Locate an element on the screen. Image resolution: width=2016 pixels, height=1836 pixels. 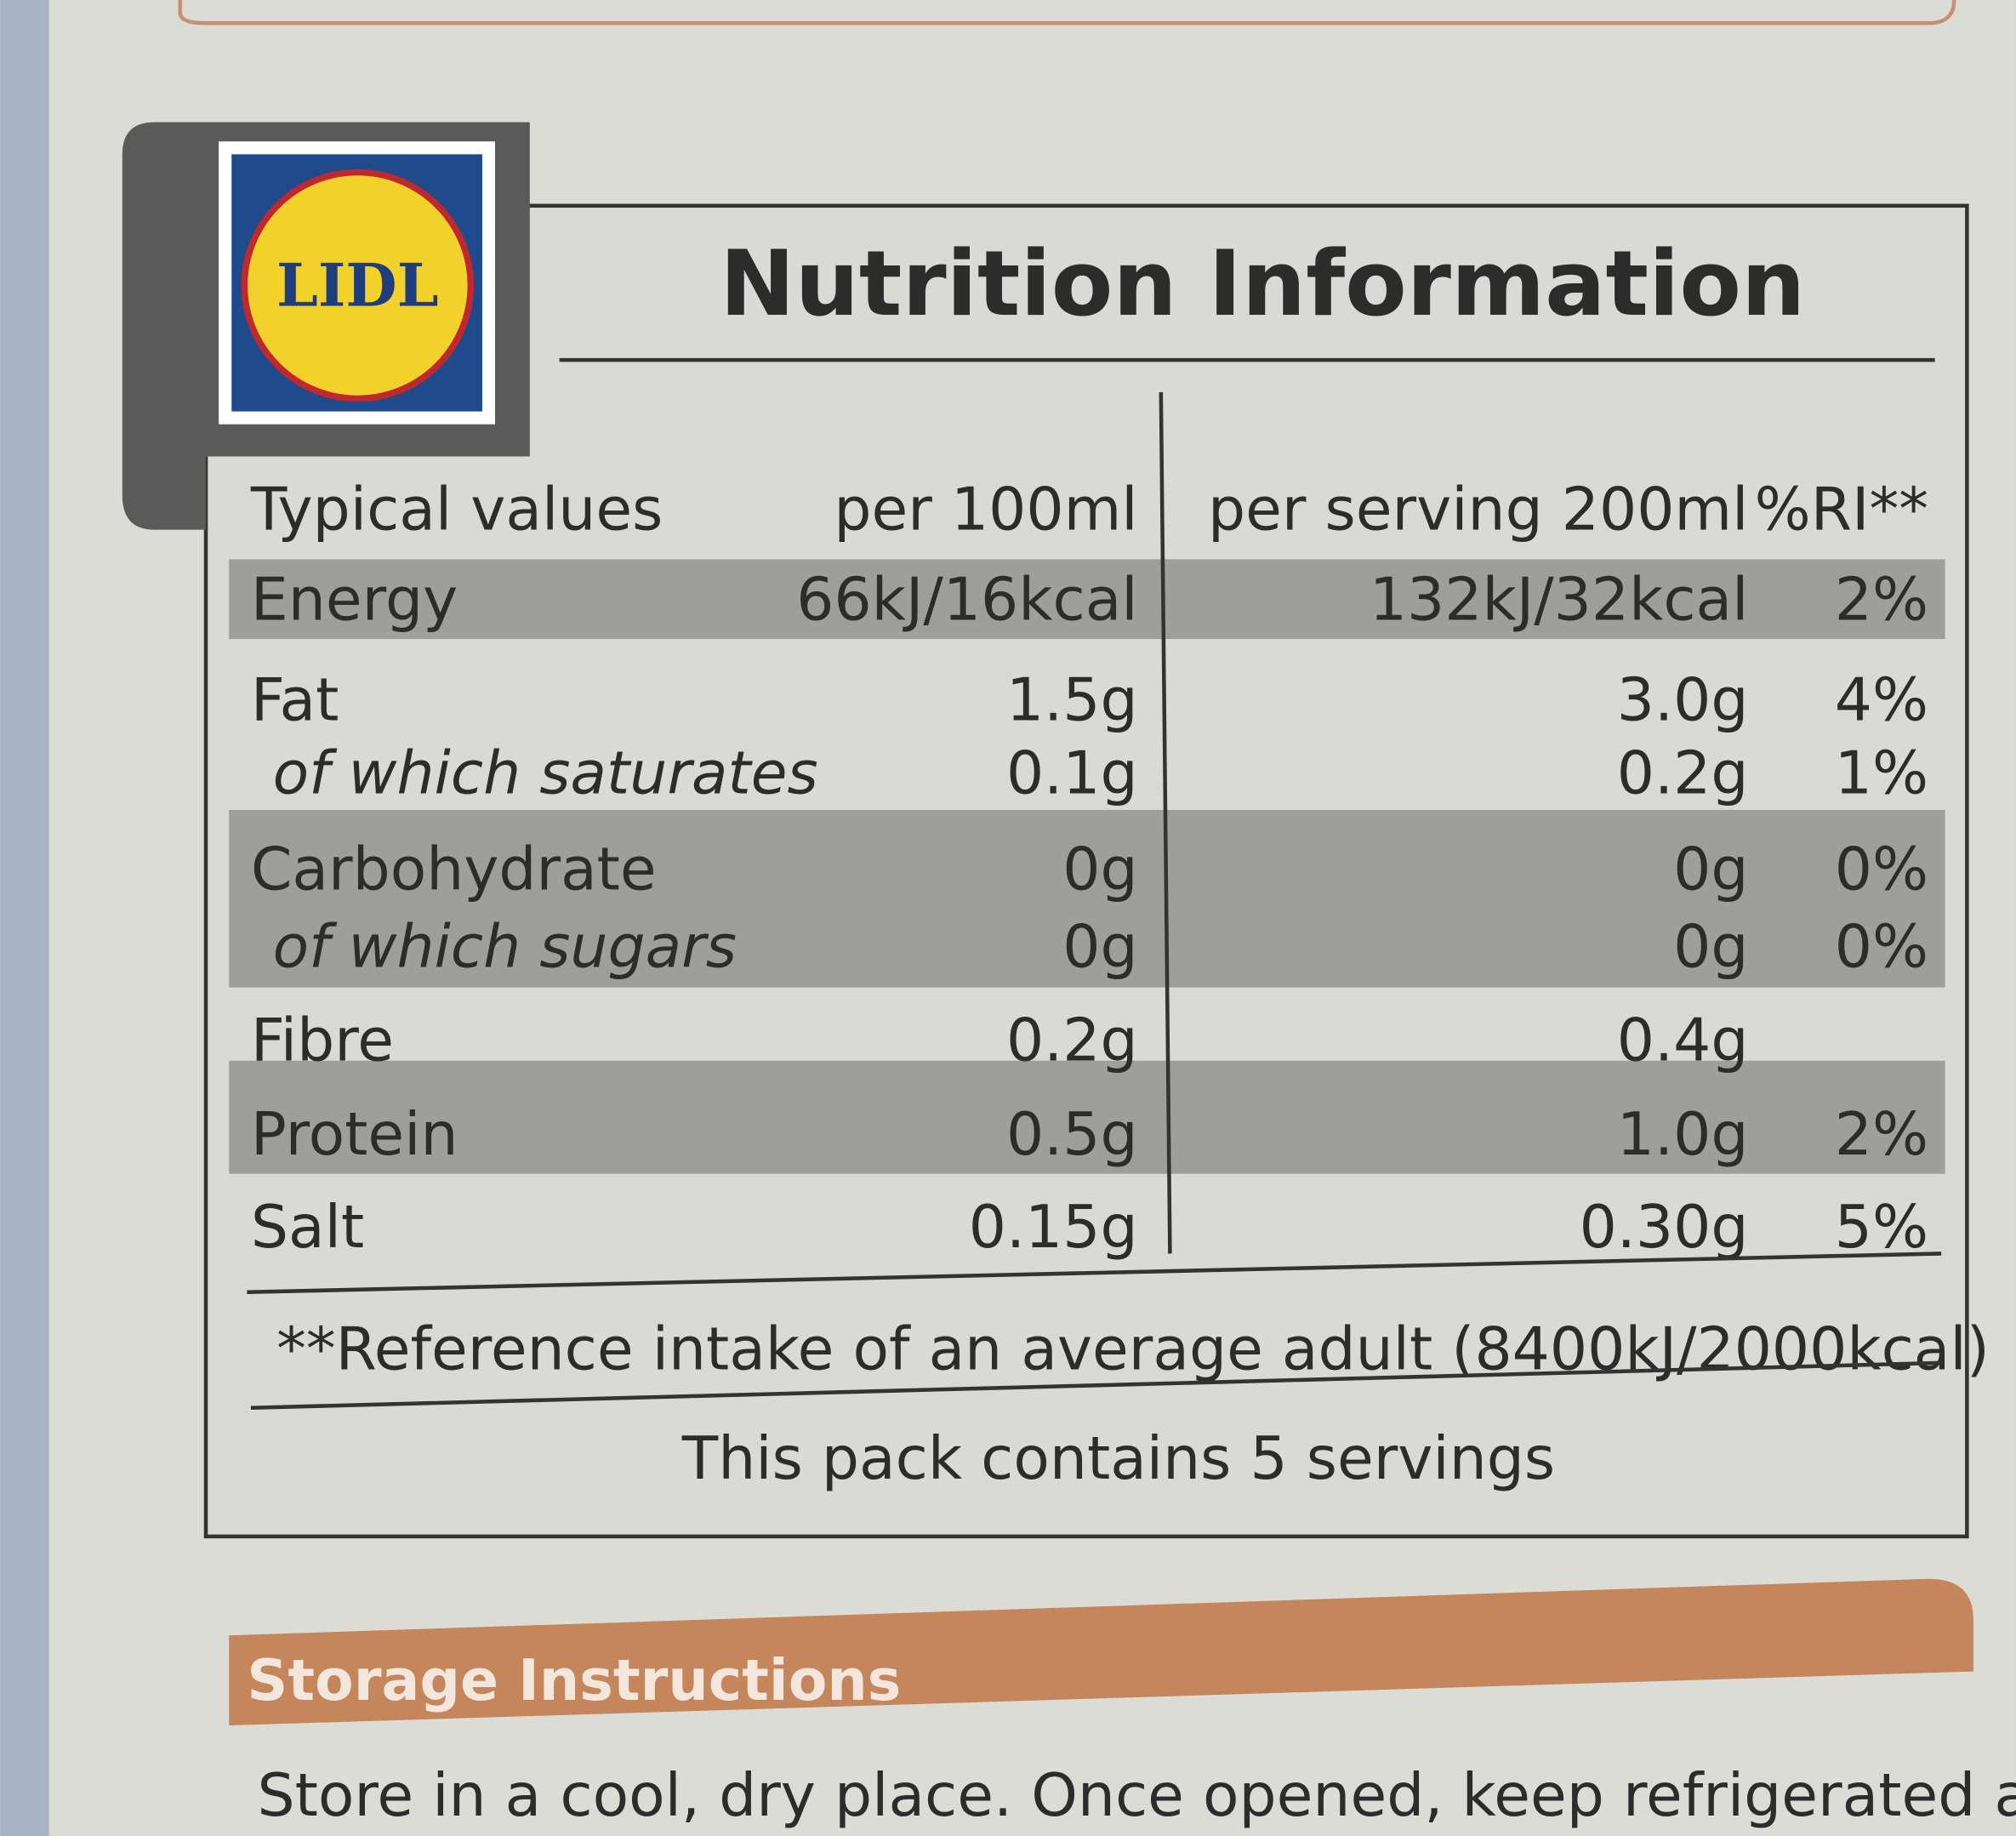
nutrient-name: Salt is located at coordinates (307, 1227).